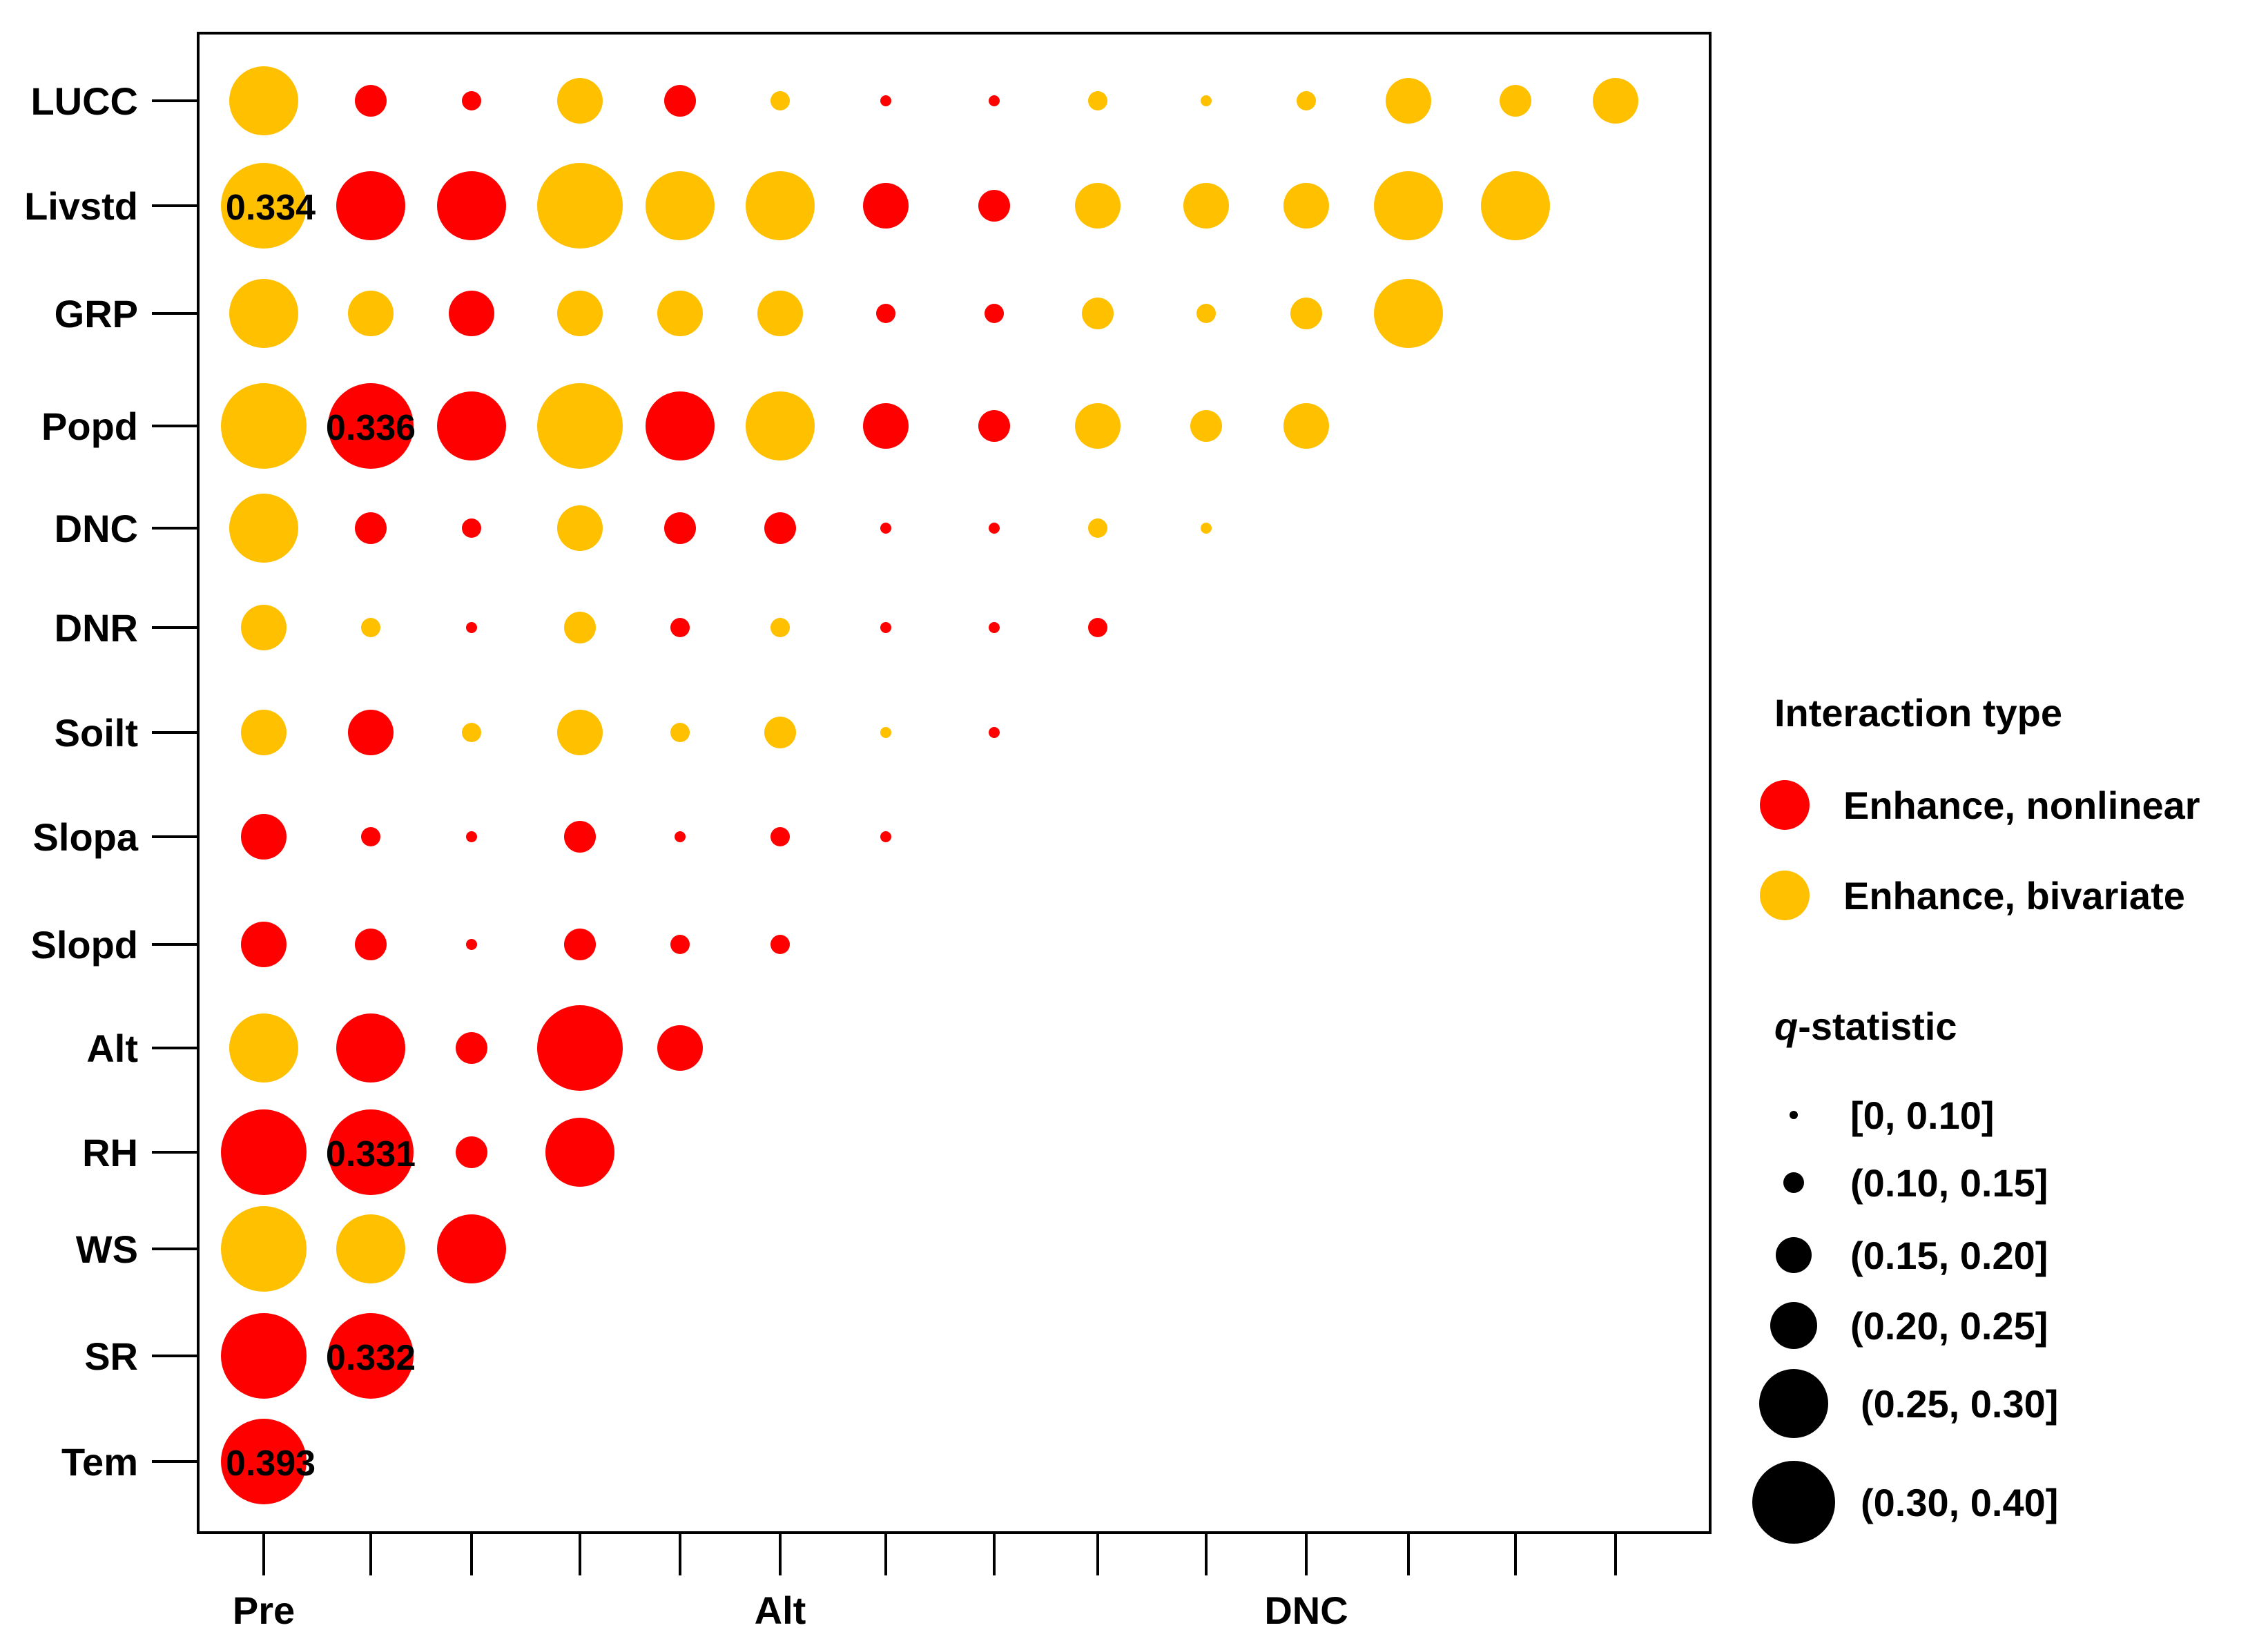 This screenshot has width=2268, height=1650. Describe the element at coordinates (1785, 895) in the screenshot. I see `legend-swatch-bivariate` at that location.